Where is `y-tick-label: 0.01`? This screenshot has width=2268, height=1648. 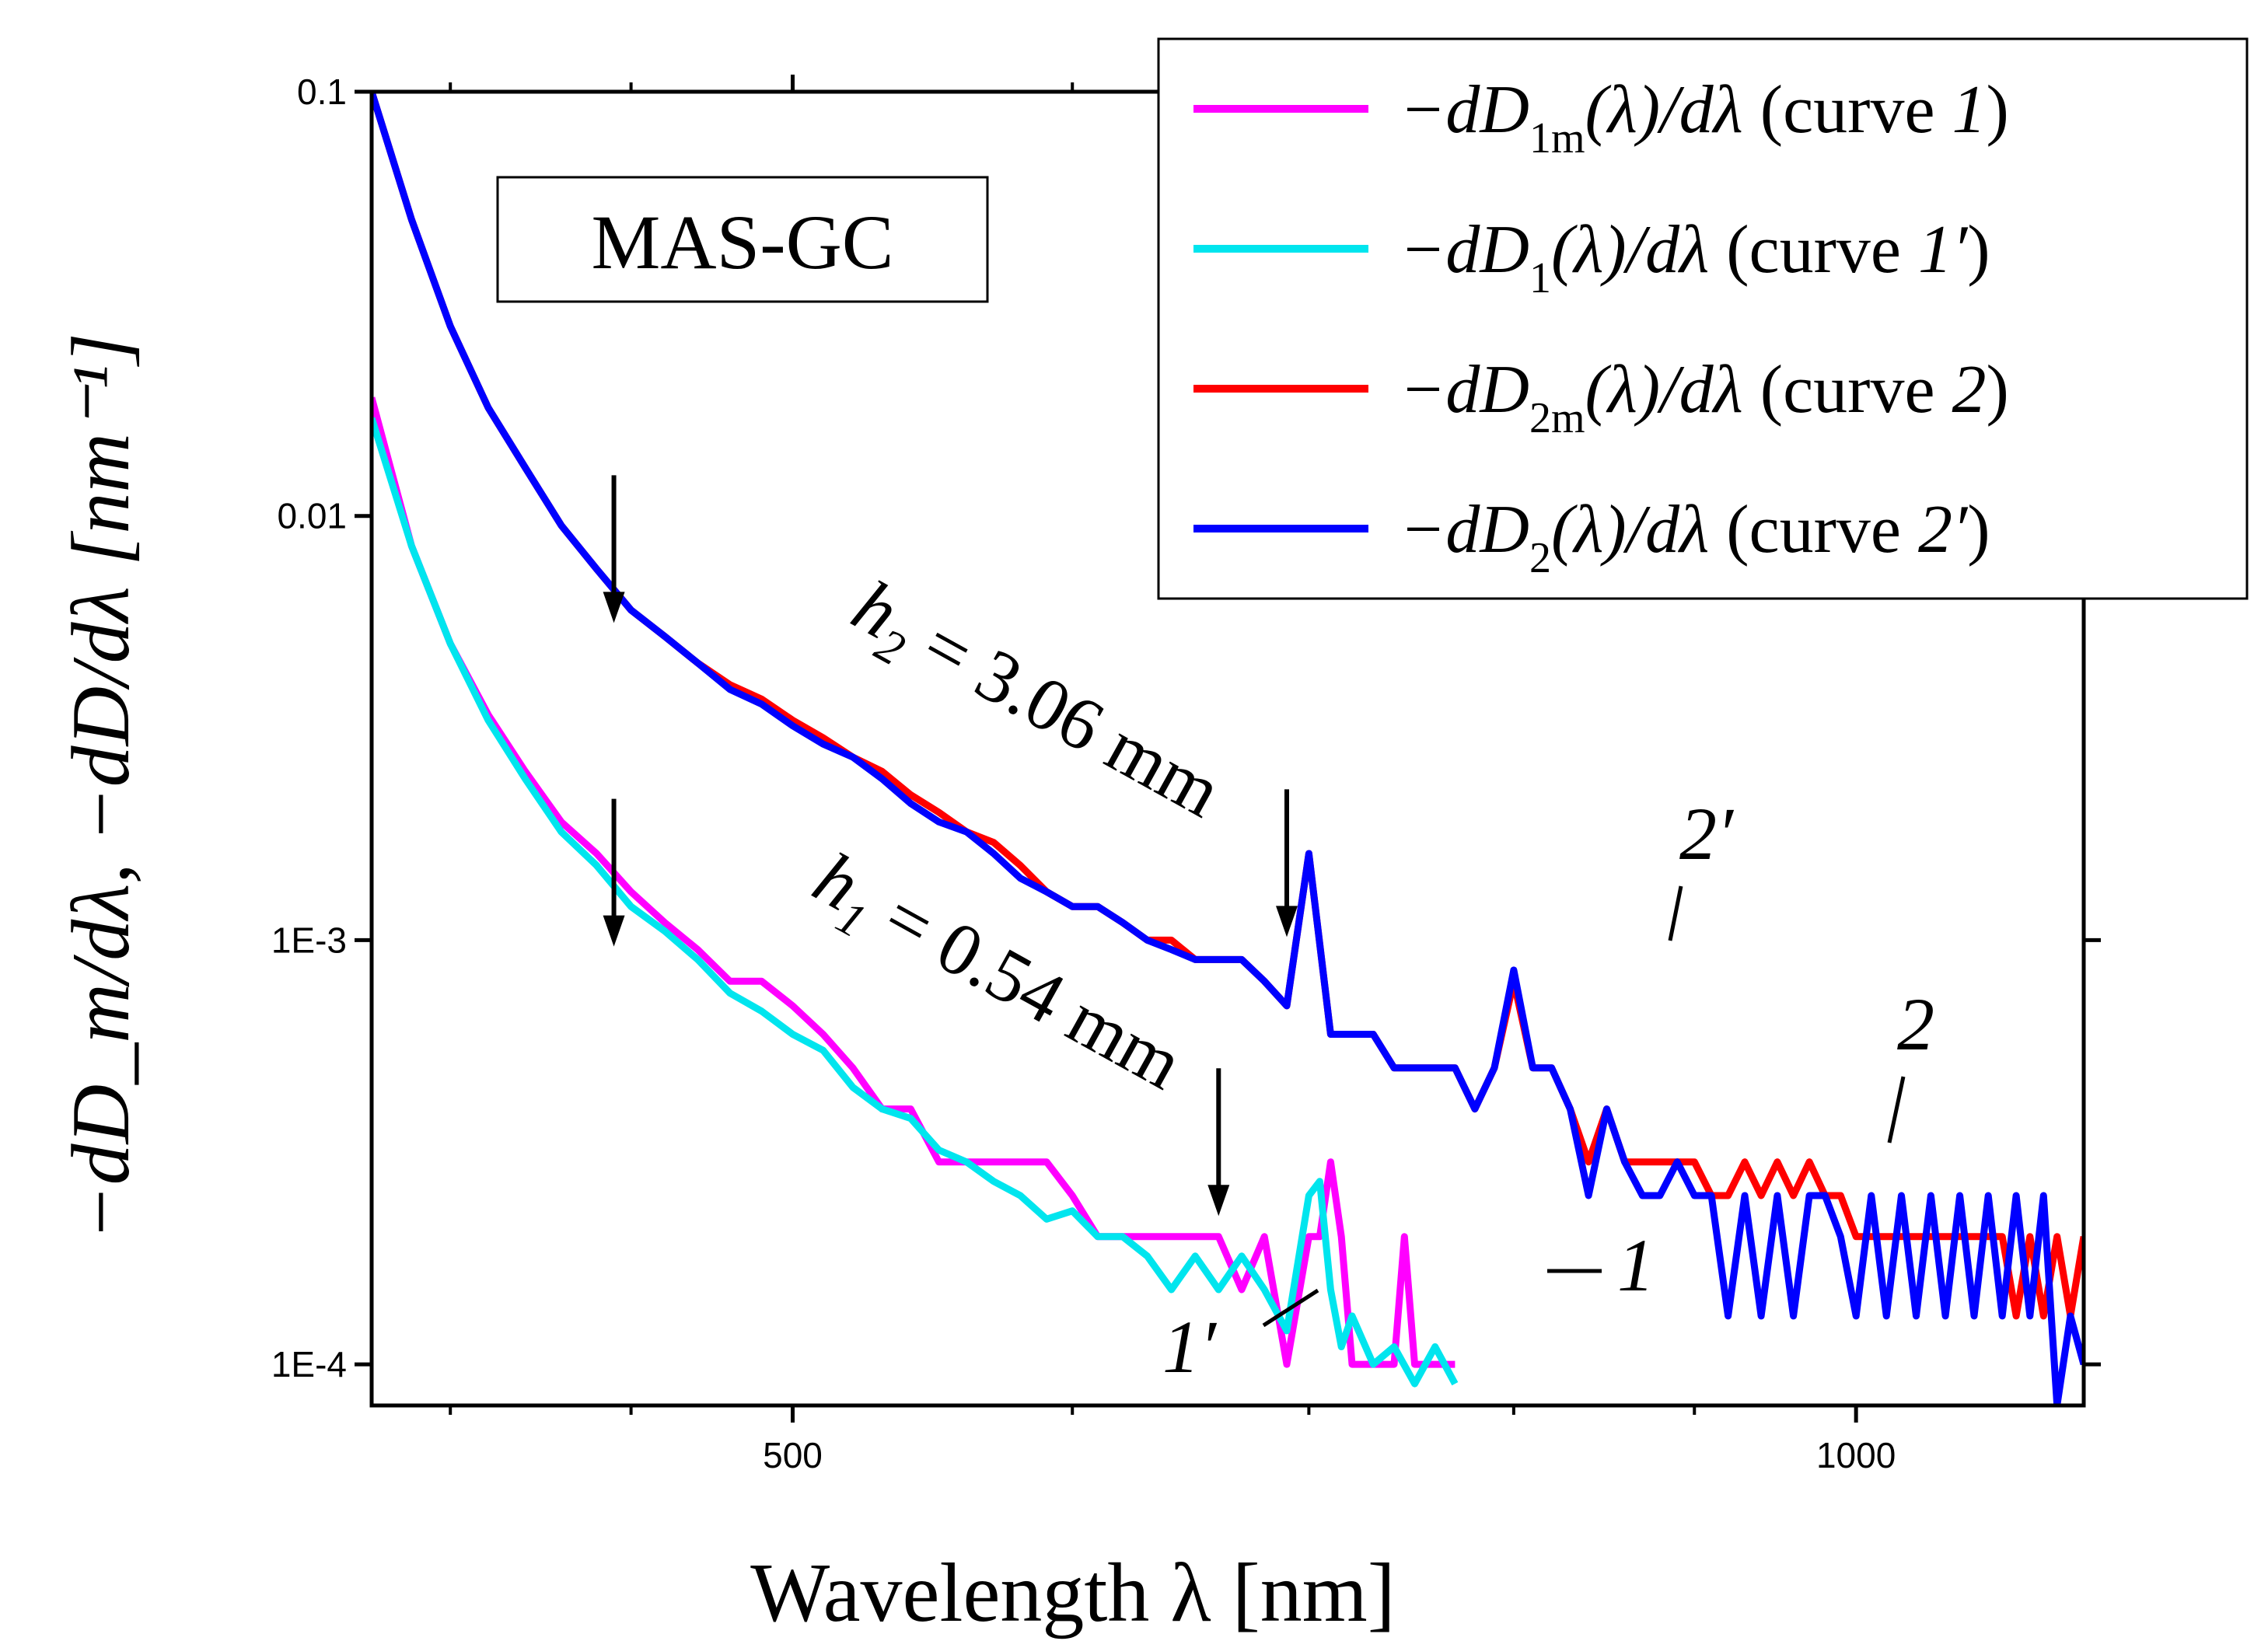 y-tick-label: 0.01 is located at coordinates (312, 516).